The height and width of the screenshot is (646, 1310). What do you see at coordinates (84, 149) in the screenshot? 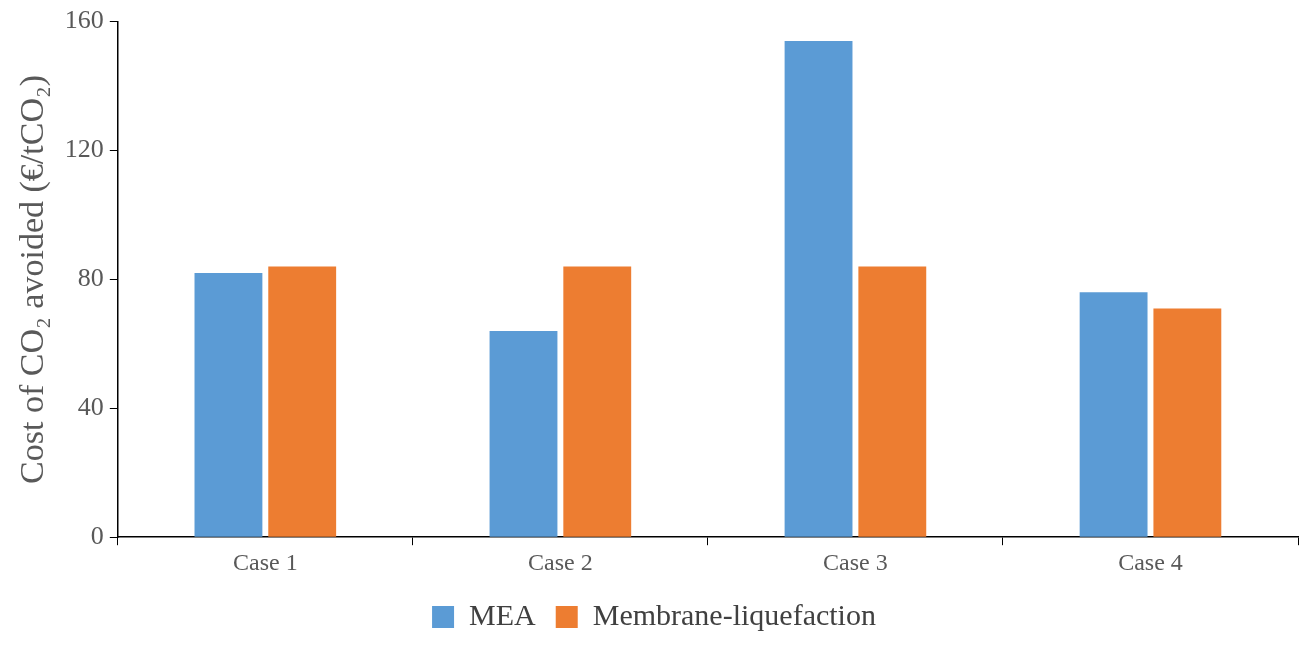
I see `y-tick-label: 120` at bounding box center [84, 149].